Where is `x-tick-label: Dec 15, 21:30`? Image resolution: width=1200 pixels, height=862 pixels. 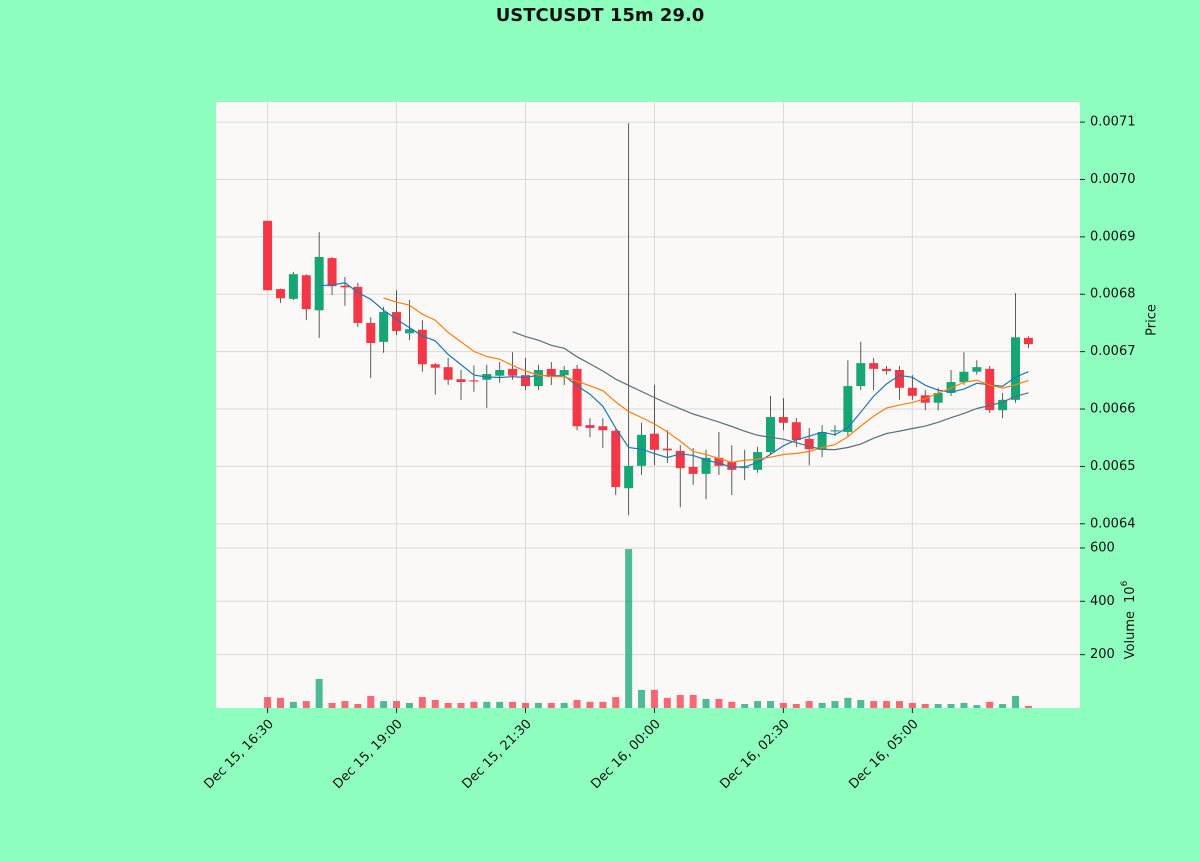
x-tick-label: Dec 15, 21:30 is located at coordinates (496, 754).